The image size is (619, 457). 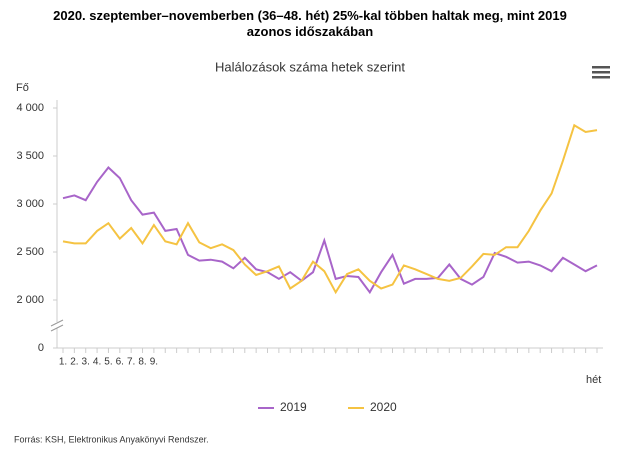 I want to click on y-tick-label: 4 000, so click(x=30, y=108).